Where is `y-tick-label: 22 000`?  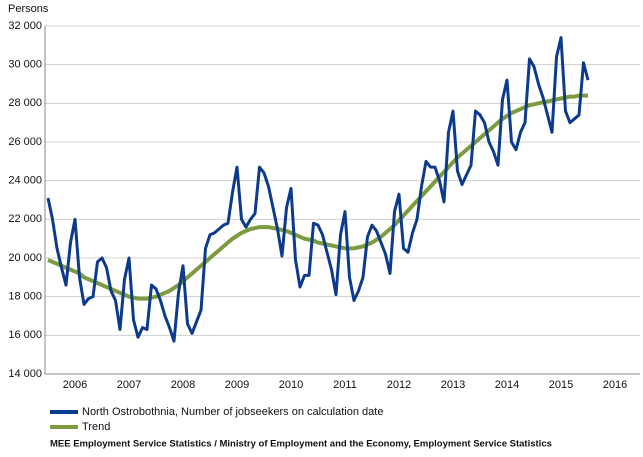
y-tick-label: 22 000 is located at coordinates (25, 219).